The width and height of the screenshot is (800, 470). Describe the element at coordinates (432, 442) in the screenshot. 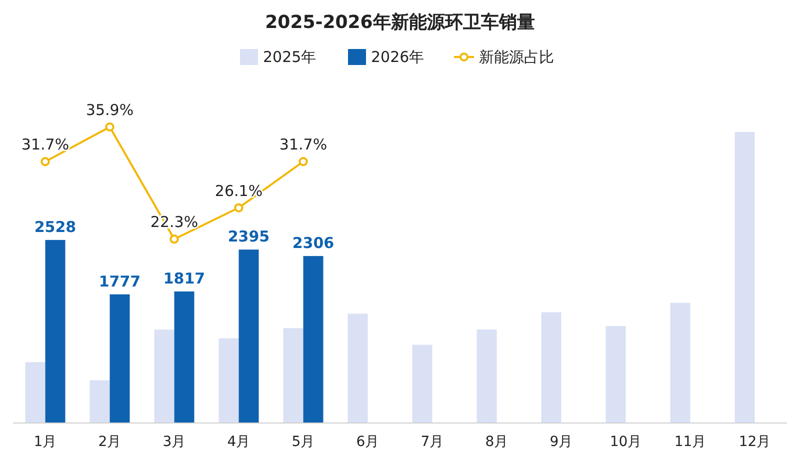

I see `x-tick-label: 7月` at that location.